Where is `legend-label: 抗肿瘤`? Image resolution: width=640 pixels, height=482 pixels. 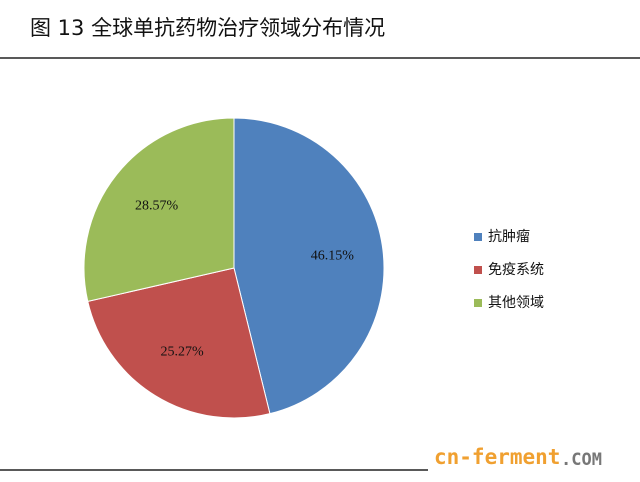 legend-label: 抗肿瘤 is located at coordinates (509, 236).